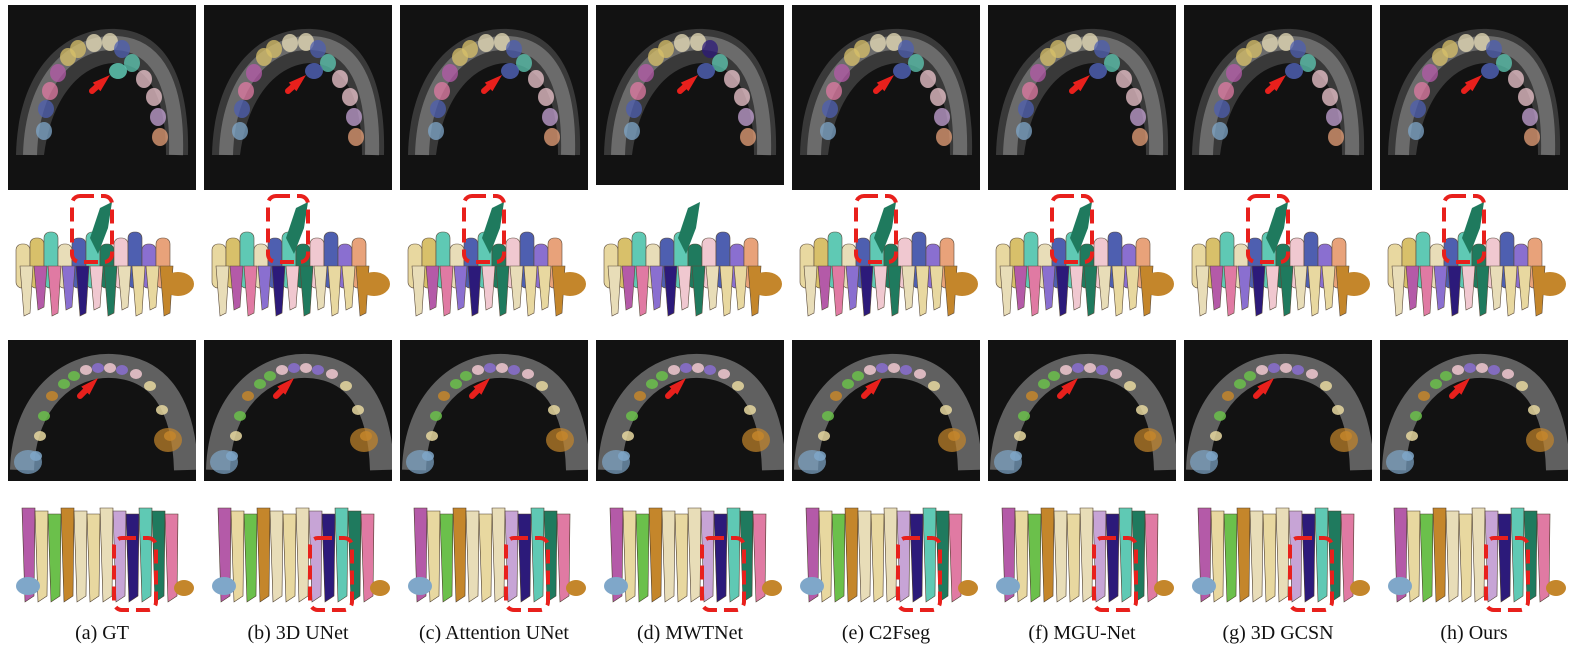  I want to click on caption: (b) 3D UNet, so click(298, 633).